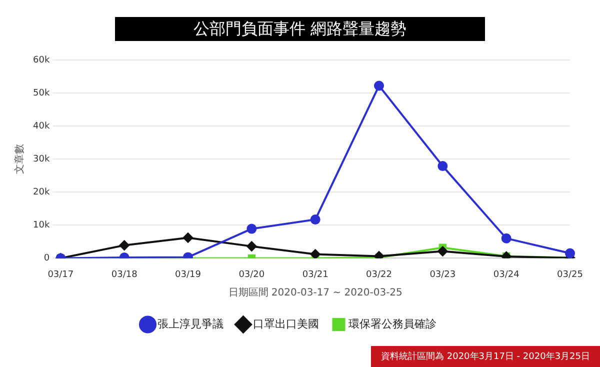 The image size is (600, 367). What do you see at coordinates (285, 323) in the screenshot?
I see `legend-label: 口罩出口美國` at bounding box center [285, 323].